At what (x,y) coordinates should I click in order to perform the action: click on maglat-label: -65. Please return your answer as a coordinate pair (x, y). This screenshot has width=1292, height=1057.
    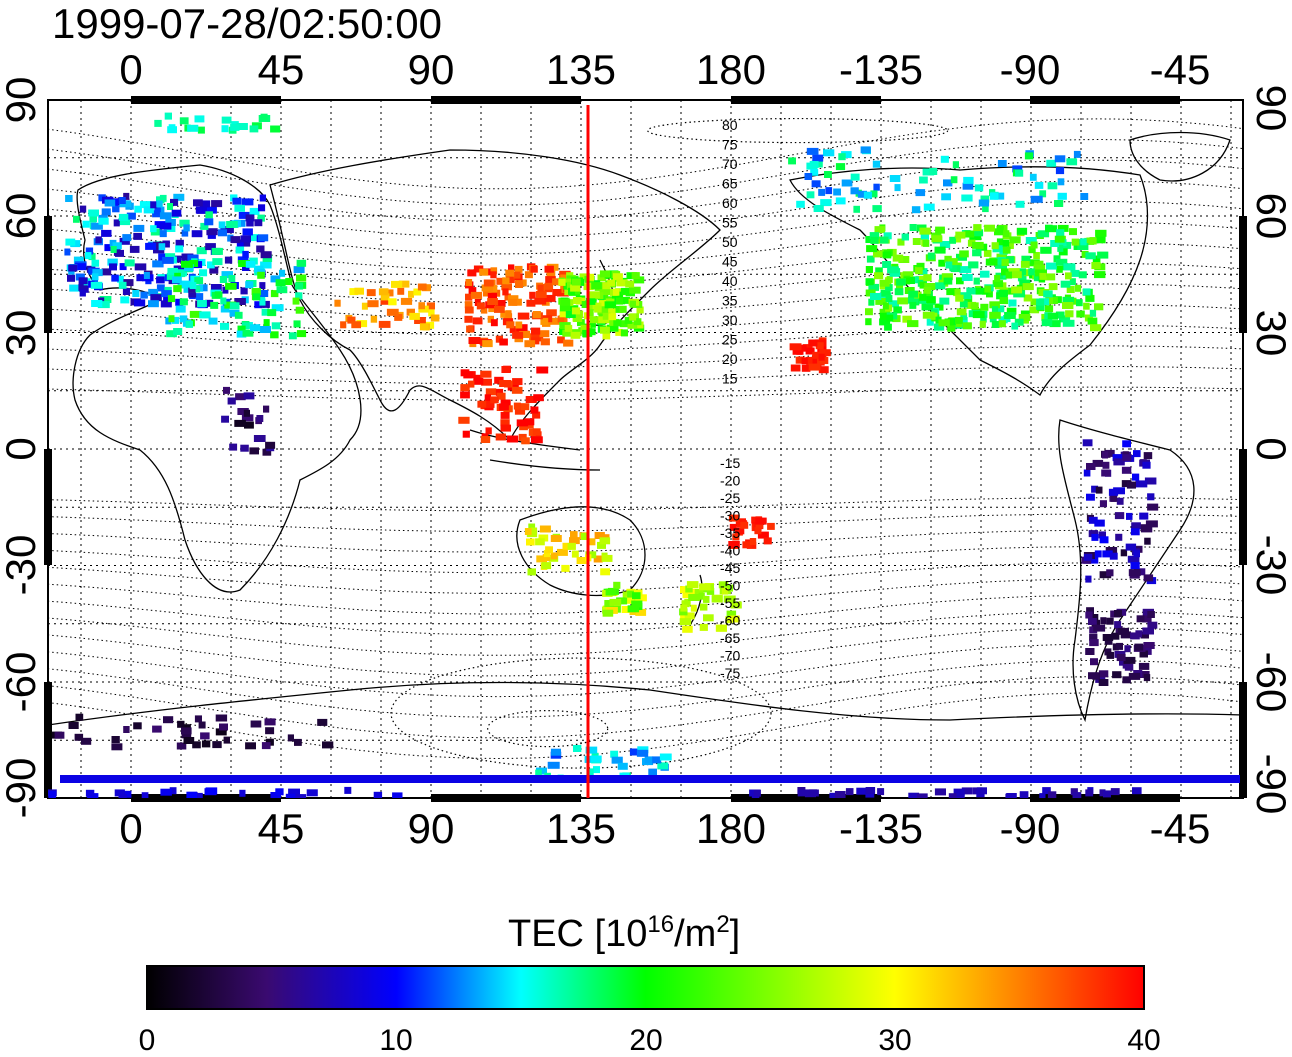
    Looking at the image, I should click on (730, 638).